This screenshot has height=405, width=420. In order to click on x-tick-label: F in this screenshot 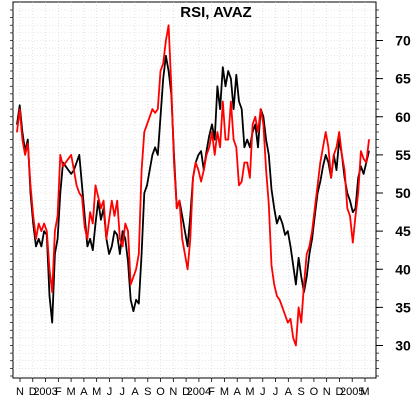, I will do `click(58, 392)`.